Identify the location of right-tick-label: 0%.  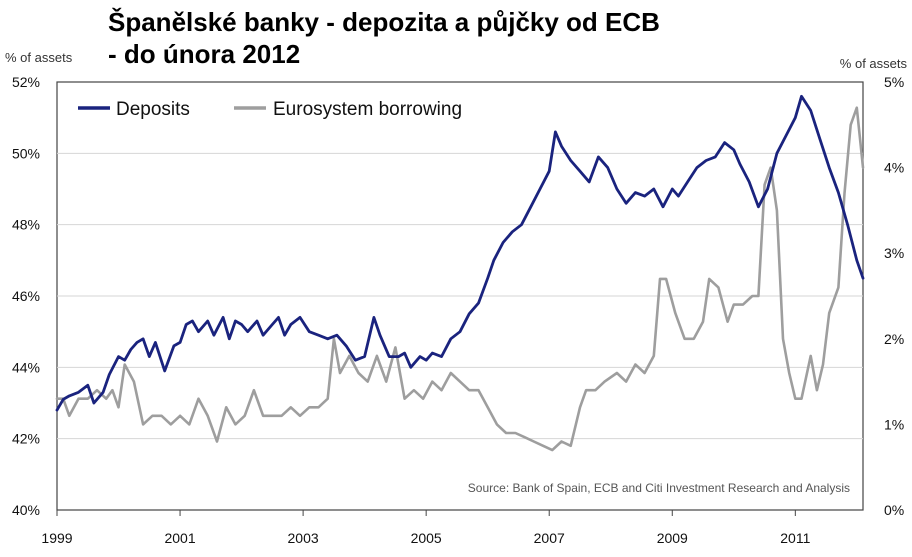
(894, 510).